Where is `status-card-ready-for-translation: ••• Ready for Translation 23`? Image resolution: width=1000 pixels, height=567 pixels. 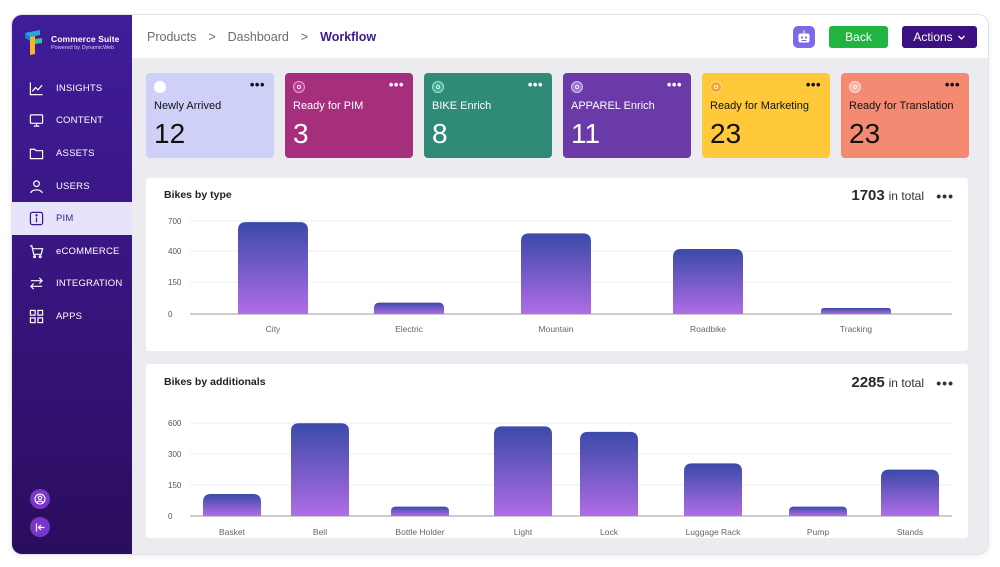
status-card-ready-for-translation: ••• Ready for Translation 23 is located at coordinates (905, 115).